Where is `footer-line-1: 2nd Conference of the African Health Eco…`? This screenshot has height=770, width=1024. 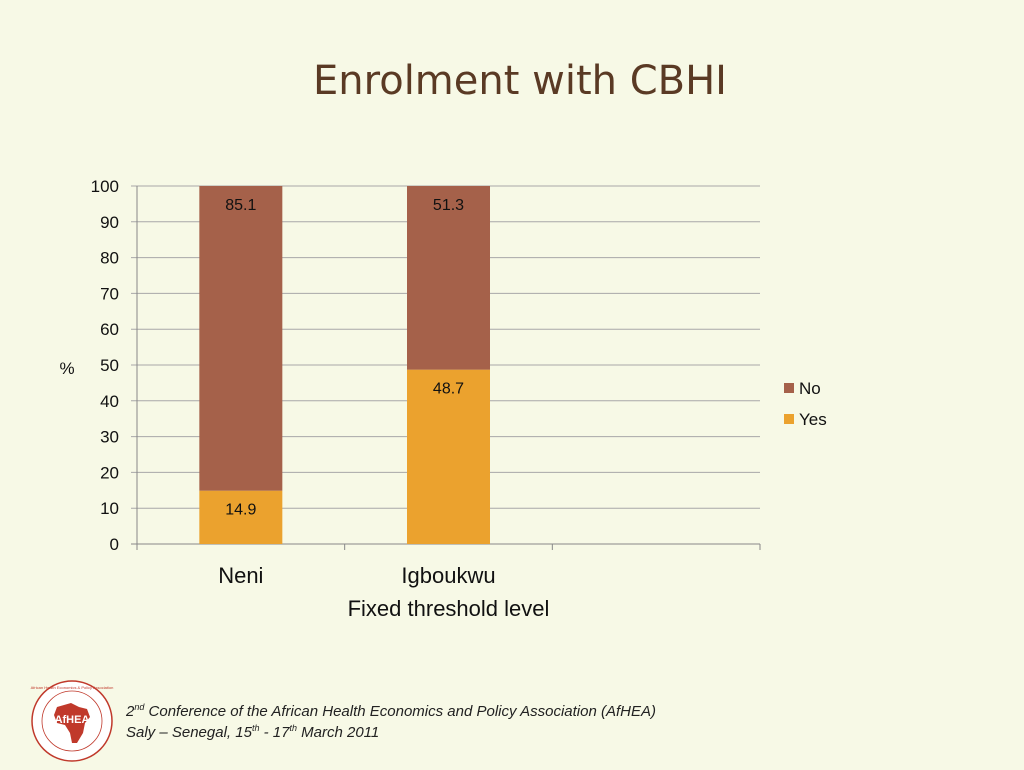 footer-line-1: 2nd Conference of the African Health Eco… is located at coordinates (391, 711).